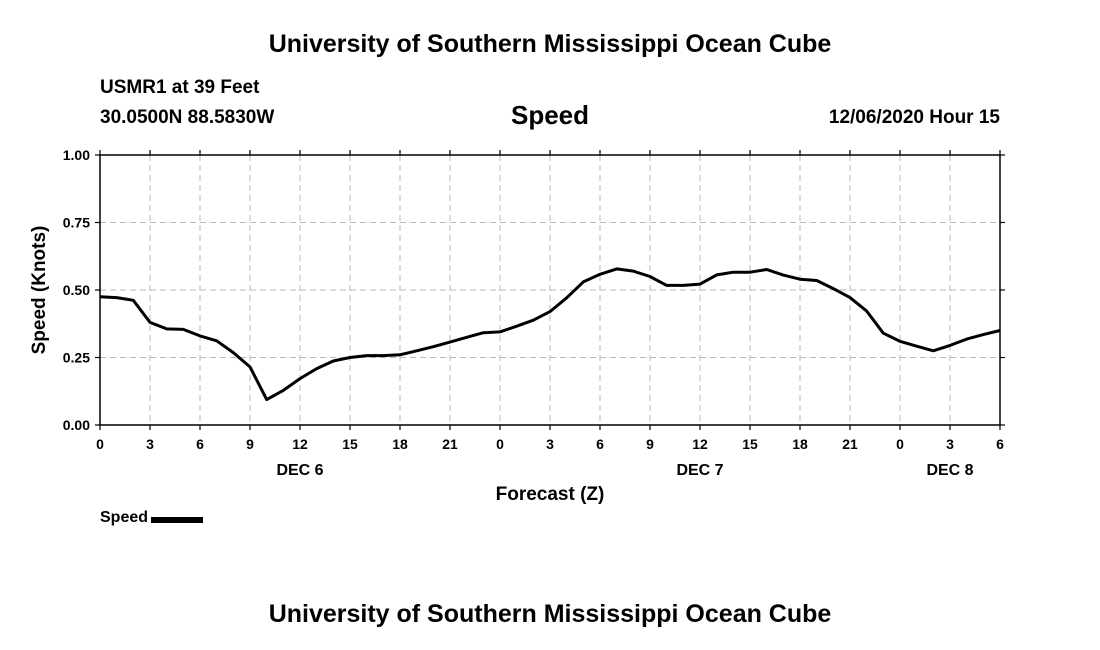 The image size is (1100, 650). Describe the element at coordinates (699, 470) in the screenshot. I see `day-label: DEC 7` at that location.